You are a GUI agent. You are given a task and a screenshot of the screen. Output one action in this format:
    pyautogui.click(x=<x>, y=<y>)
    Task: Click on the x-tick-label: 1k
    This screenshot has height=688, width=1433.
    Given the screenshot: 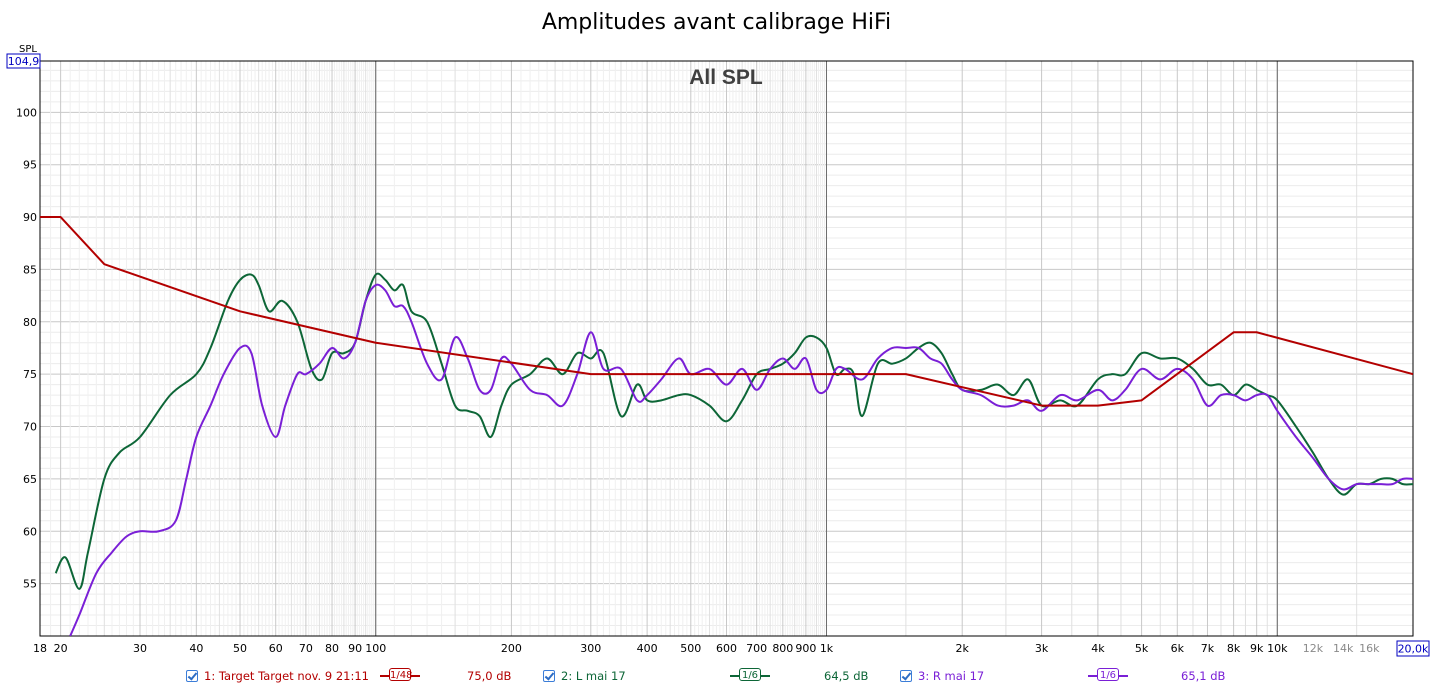 What is the action you would take?
    pyautogui.click(x=827, y=648)
    